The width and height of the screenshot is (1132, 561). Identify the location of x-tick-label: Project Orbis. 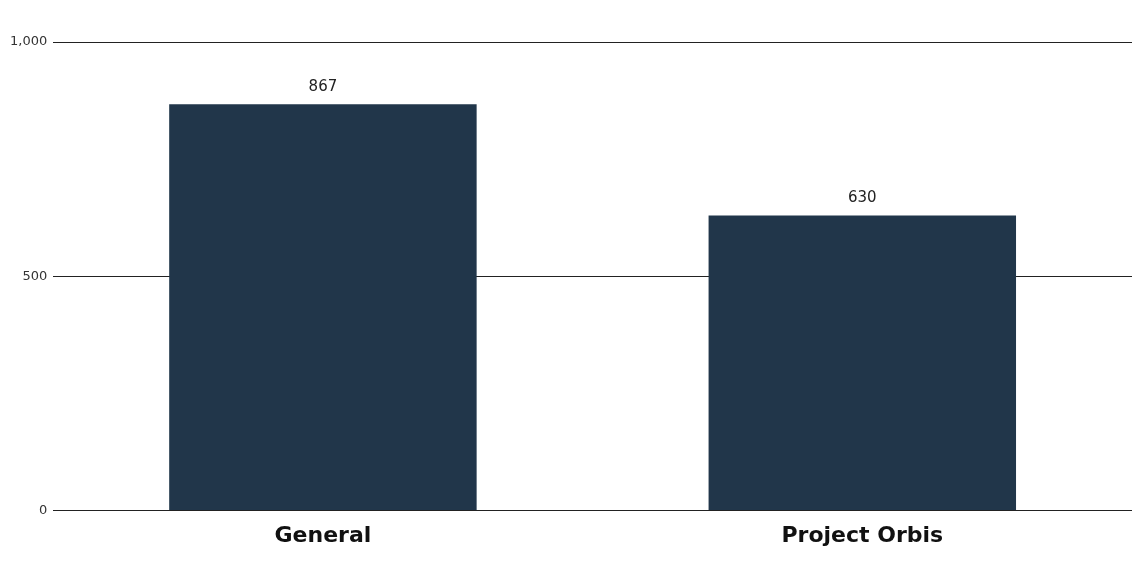
(862, 534).